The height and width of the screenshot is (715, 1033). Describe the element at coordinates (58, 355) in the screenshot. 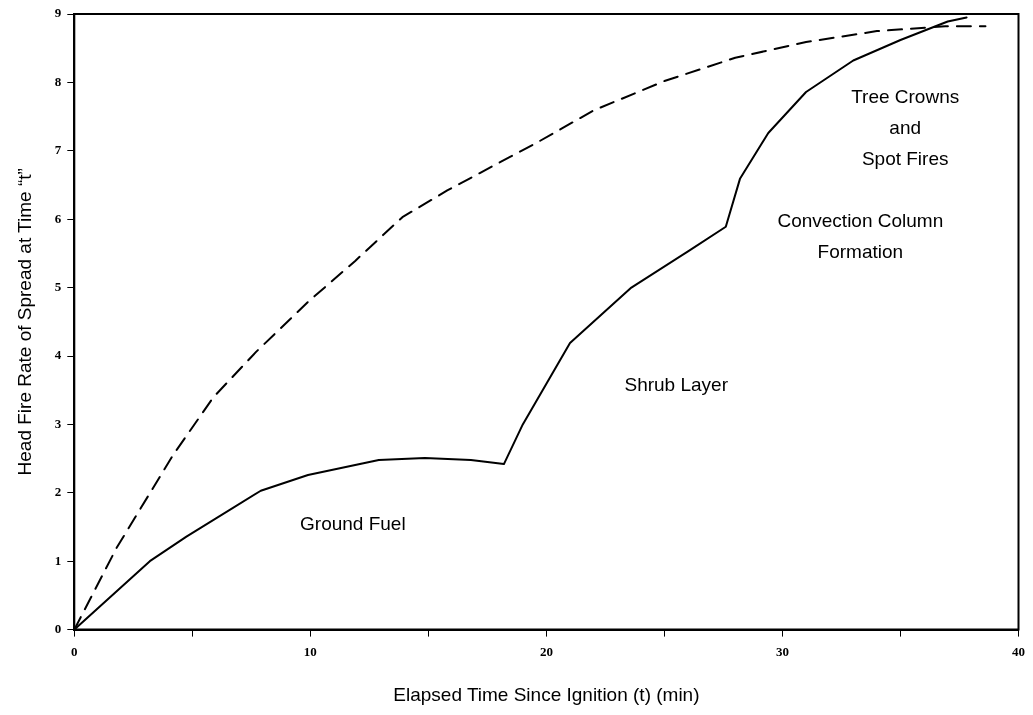

I see `y-tick-label: 4` at that location.